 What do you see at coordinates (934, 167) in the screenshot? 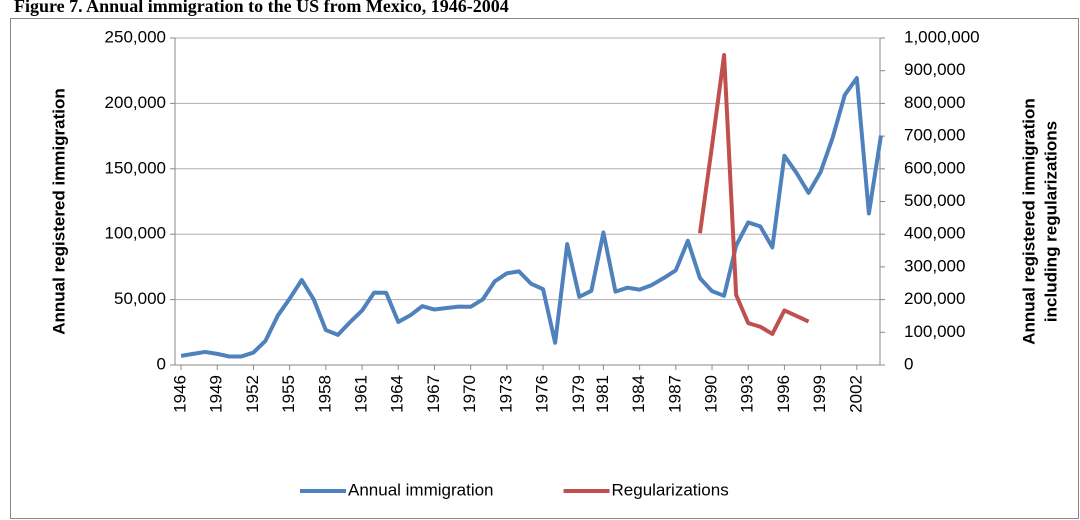
I see `y2-tick-label: 600,000` at bounding box center [934, 167].